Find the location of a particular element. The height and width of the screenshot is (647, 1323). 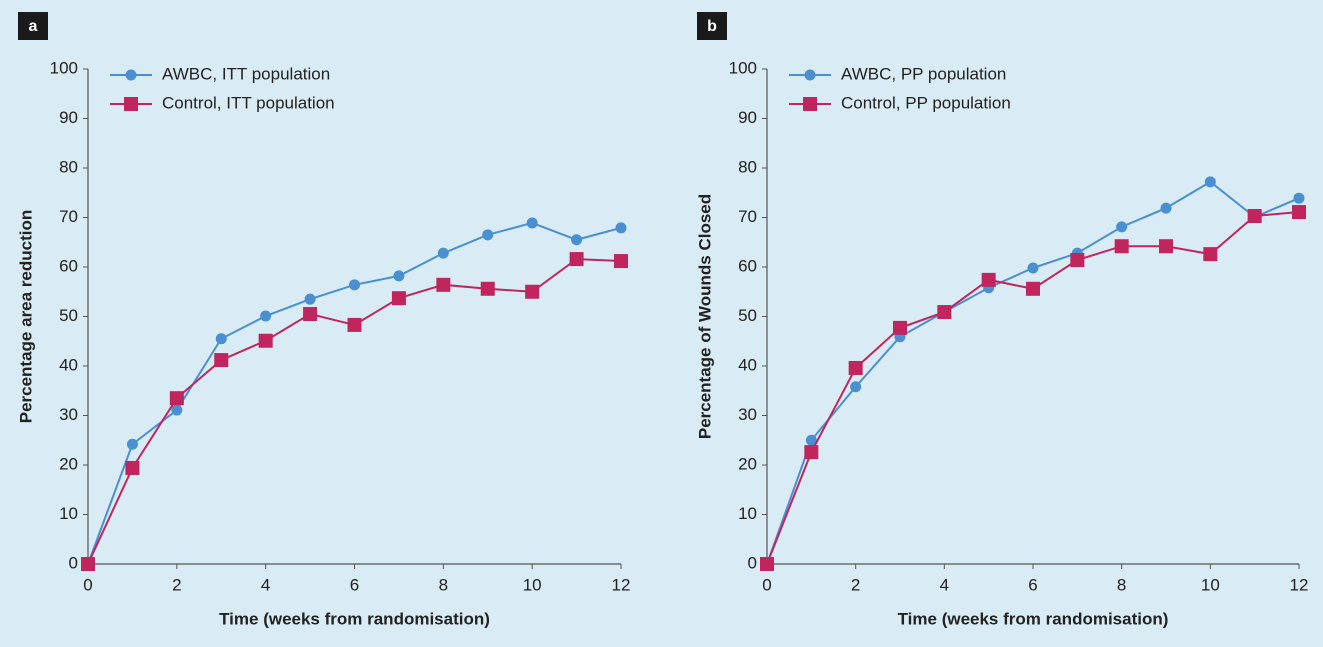

legend-label: Control, ITT population is located at coordinates (248, 102).